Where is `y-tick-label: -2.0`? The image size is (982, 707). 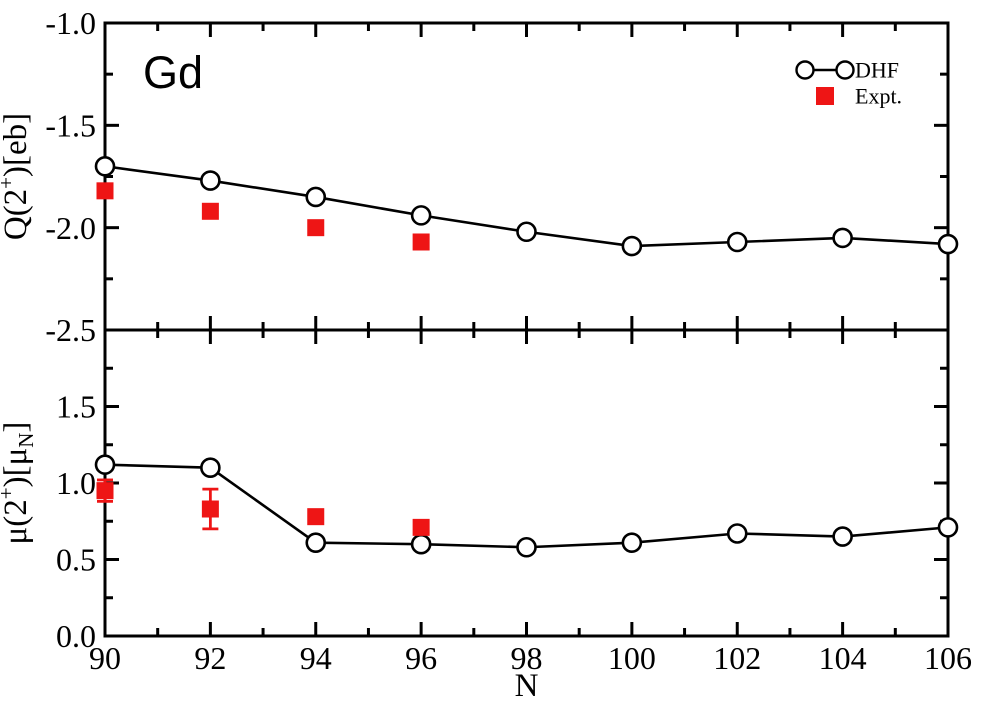 y-tick-label: -2.0 is located at coordinates (70, 228).